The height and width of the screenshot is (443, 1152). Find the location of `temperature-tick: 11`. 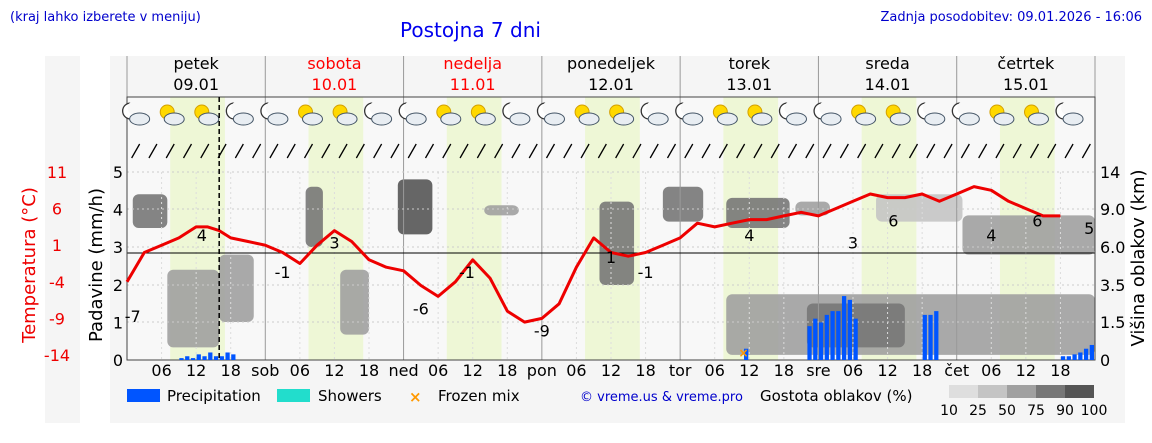

temperature-tick: 11 is located at coordinates (57, 172).